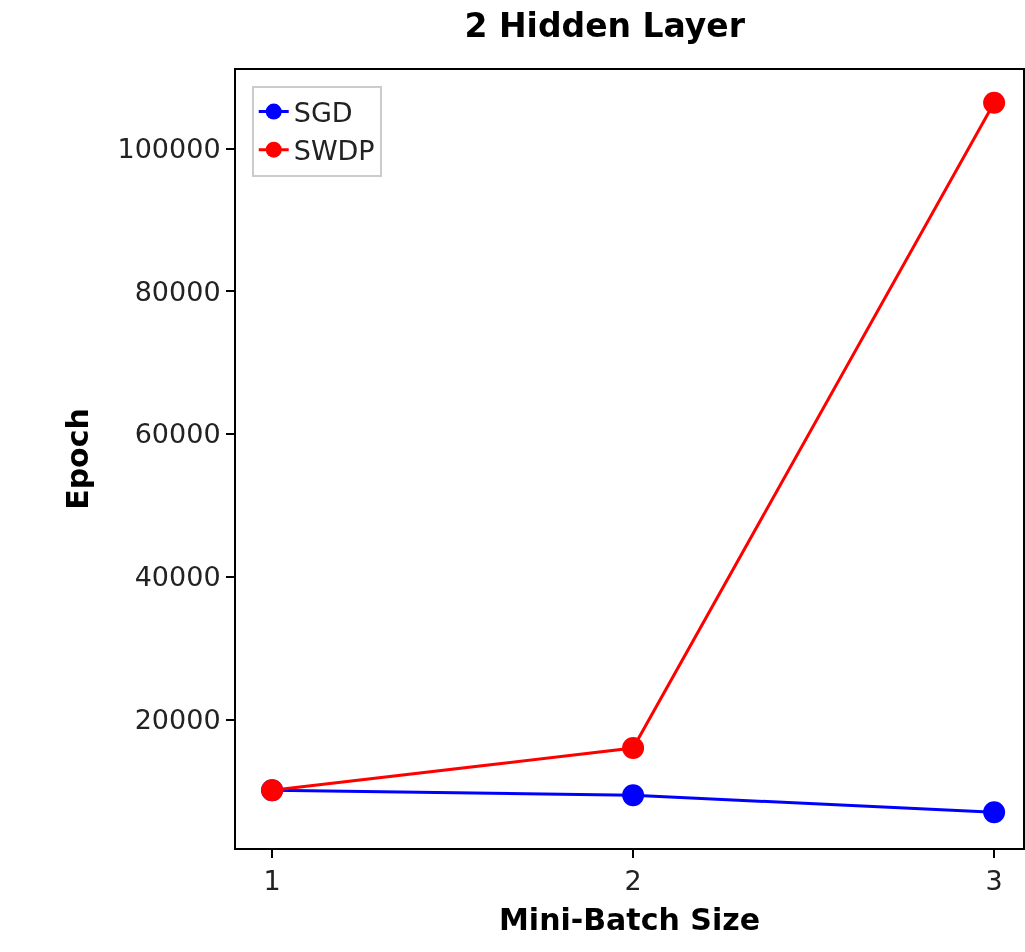 Image resolution: width=1025 pixels, height=952 pixels. Describe the element at coordinates (177, 577) in the screenshot. I see `y-tick-label: 40000` at that location.